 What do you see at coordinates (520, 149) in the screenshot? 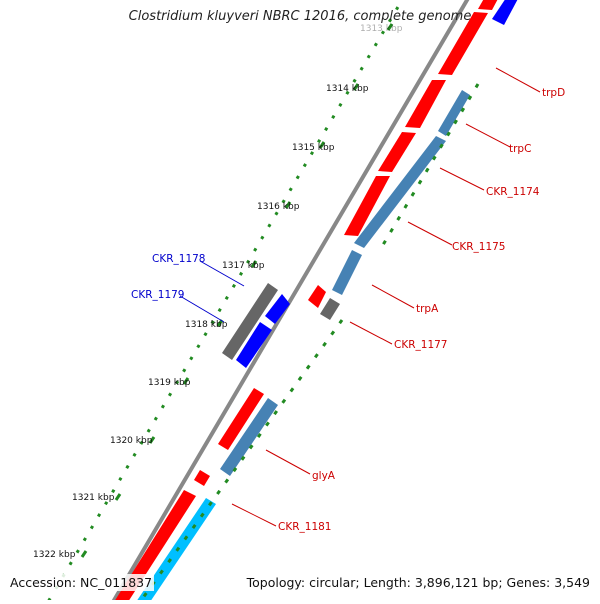
I see `gene-label: trpC` at bounding box center [520, 149].